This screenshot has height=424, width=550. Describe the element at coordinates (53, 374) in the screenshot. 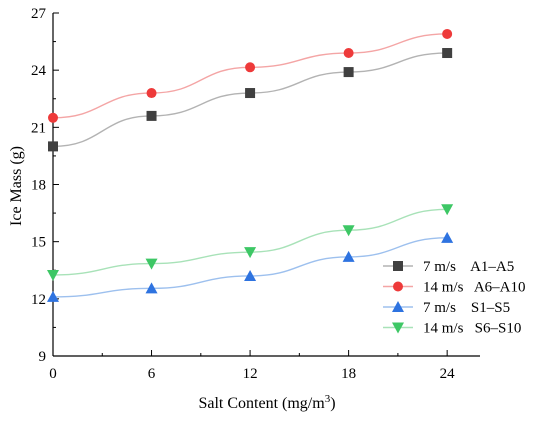

I see `x-tick-label: 0` at that location.